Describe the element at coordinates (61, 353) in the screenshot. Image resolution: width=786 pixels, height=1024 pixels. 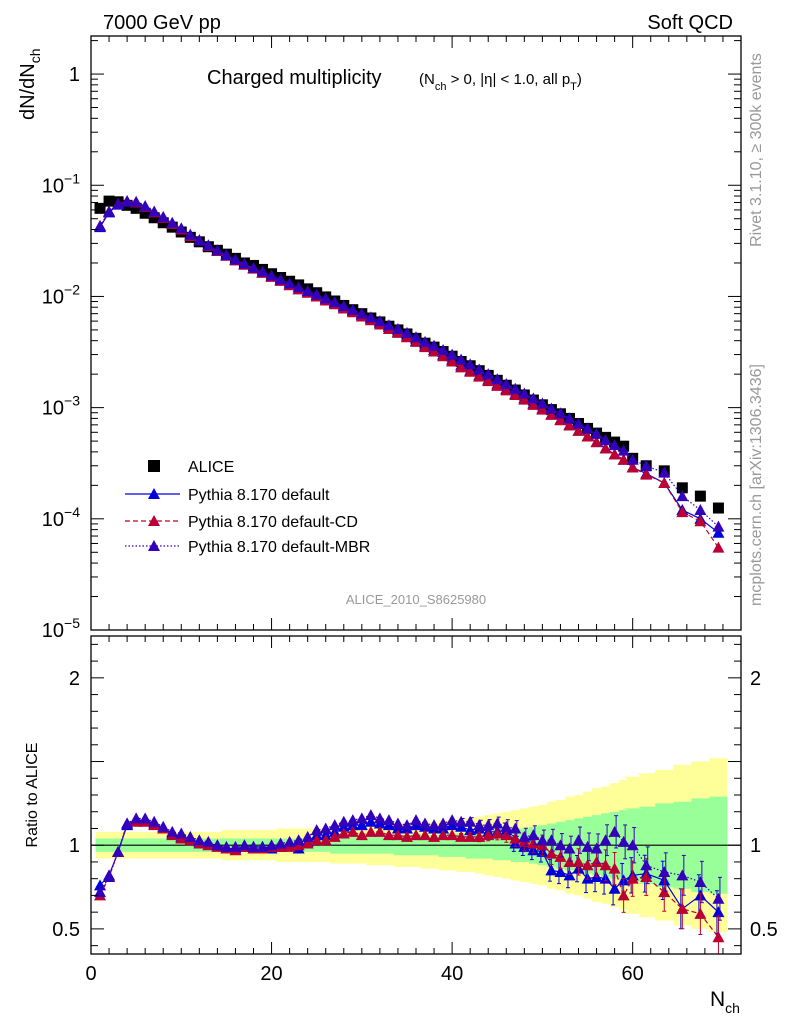
I see `main-tick-labels: 1 10−1 10−2 10−3 10−4 10−5` at that location.